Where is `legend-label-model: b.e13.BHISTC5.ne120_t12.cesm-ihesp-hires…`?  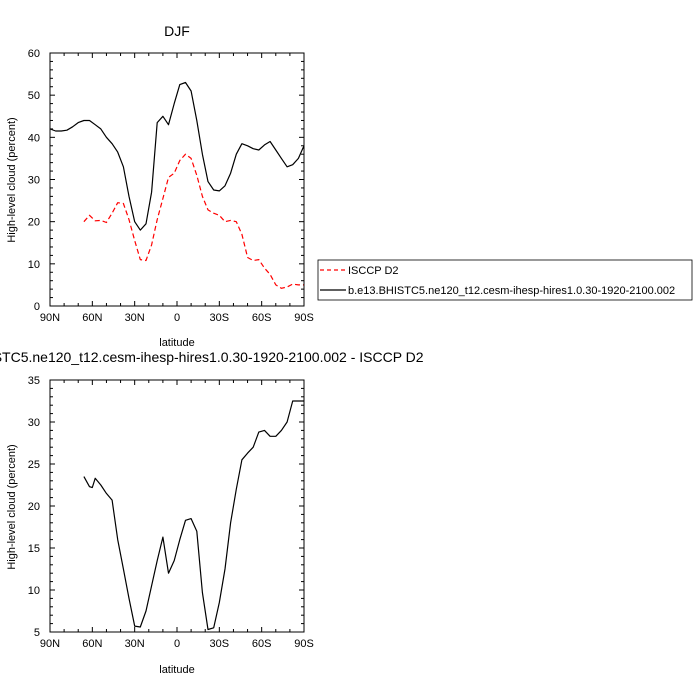
legend-label-model: b.e13.BHISTC5.ne120_t12.cesm-ihesp-hires… is located at coordinates (511, 291).